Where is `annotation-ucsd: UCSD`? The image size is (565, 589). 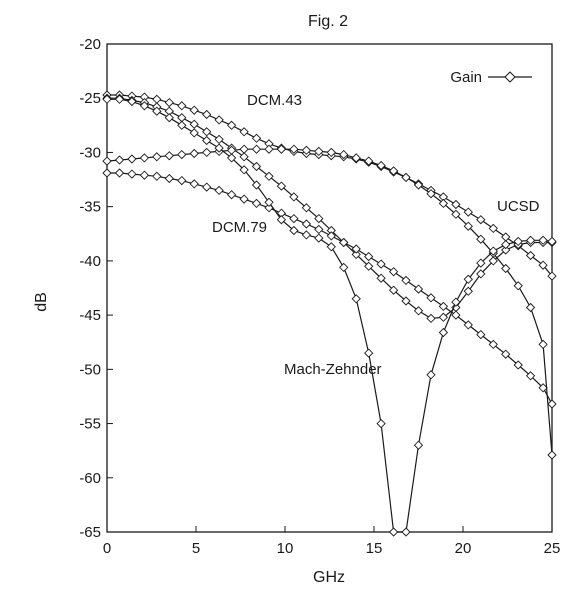
annotation-ucsd: UCSD is located at coordinates (518, 206).